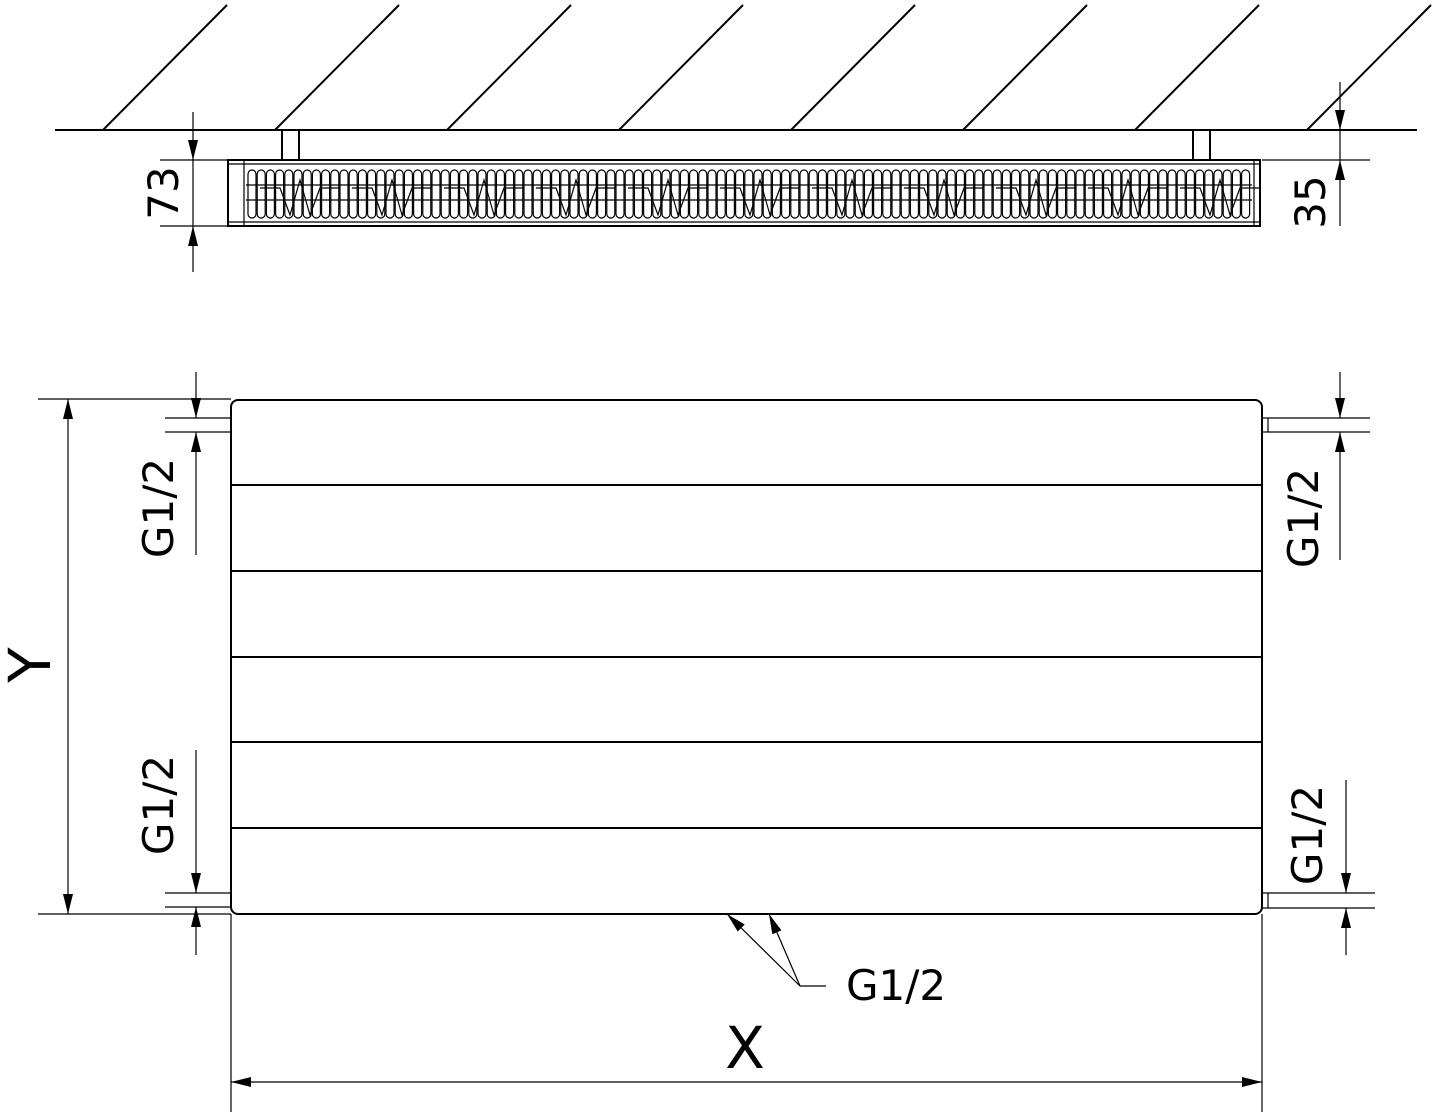 The width and height of the screenshot is (1437, 1119). What do you see at coordinates (836, 961) in the screenshot?
I see `bottom-connection-leader: G1/2` at bounding box center [836, 961].